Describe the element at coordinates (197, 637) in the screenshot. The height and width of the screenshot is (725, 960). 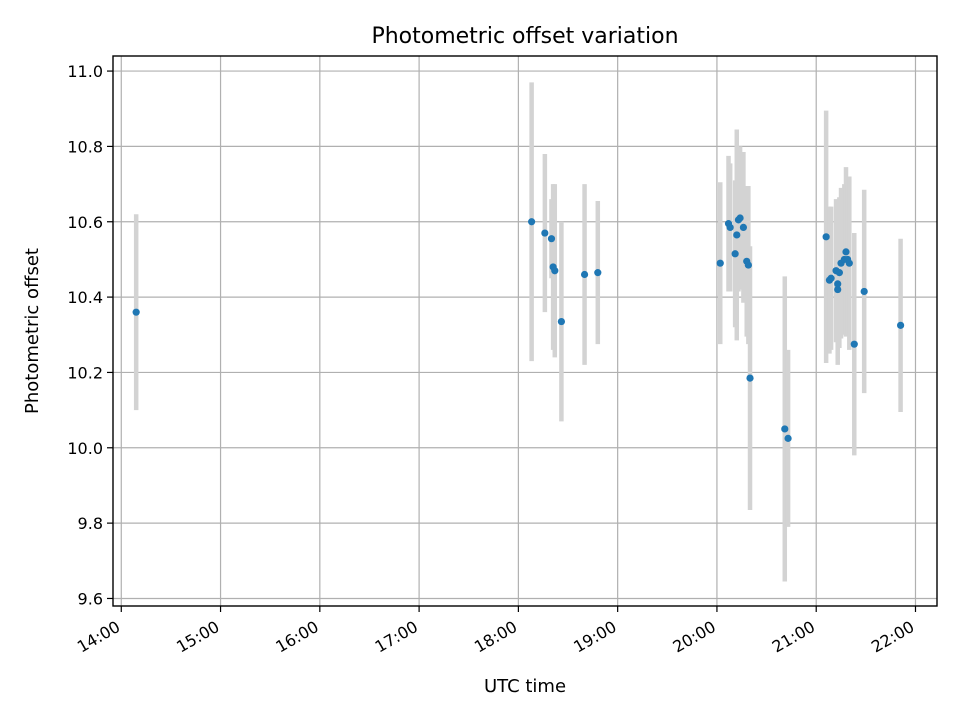
I see `x-tick-label: 15:00` at that location.